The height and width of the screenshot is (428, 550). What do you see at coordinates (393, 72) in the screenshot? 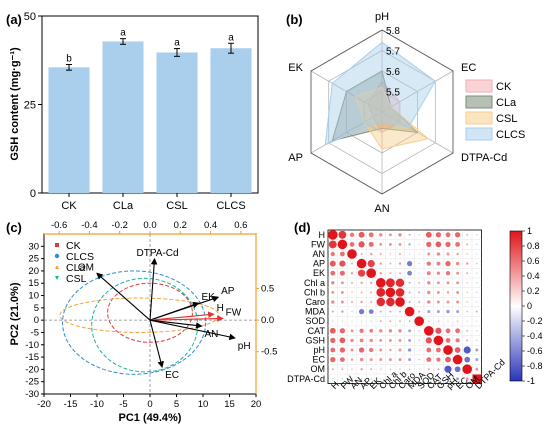
I see `radar-r-tick-label: 5.6` at bounding box center [393, 72].